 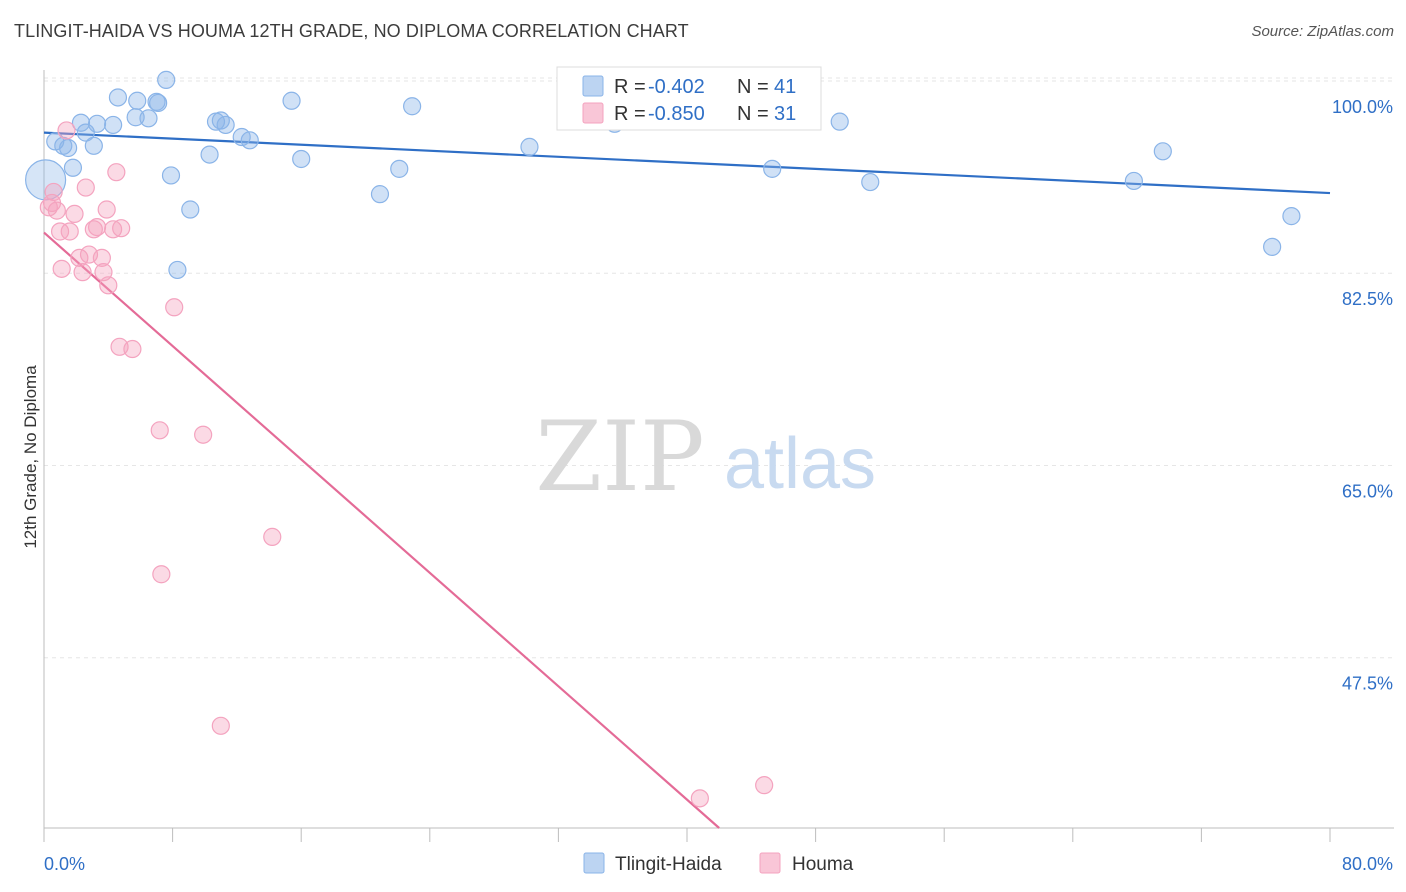 I want to click on series-legend: Tlingit-Haida Houma, so click(x=718, y=863).